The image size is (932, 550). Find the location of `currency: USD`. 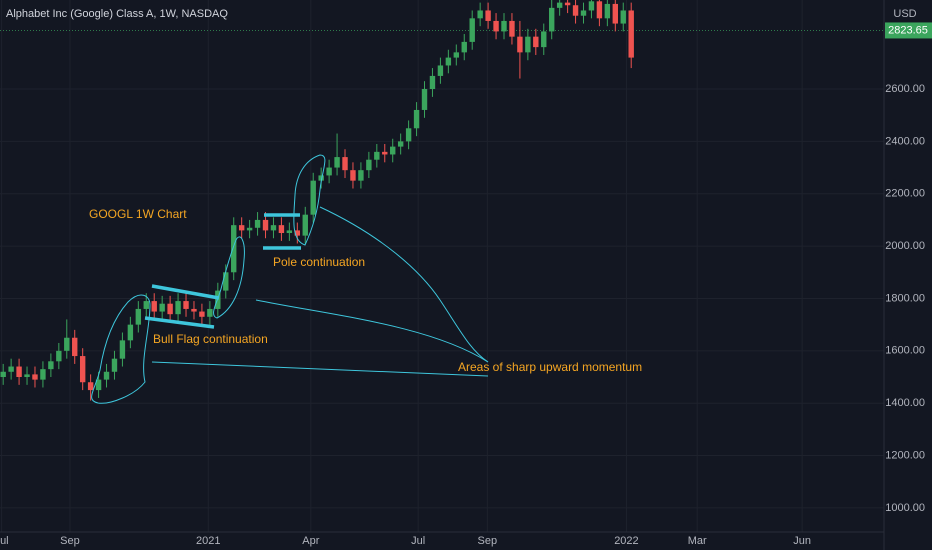

currency: USD is located at coordinates (904, 14).